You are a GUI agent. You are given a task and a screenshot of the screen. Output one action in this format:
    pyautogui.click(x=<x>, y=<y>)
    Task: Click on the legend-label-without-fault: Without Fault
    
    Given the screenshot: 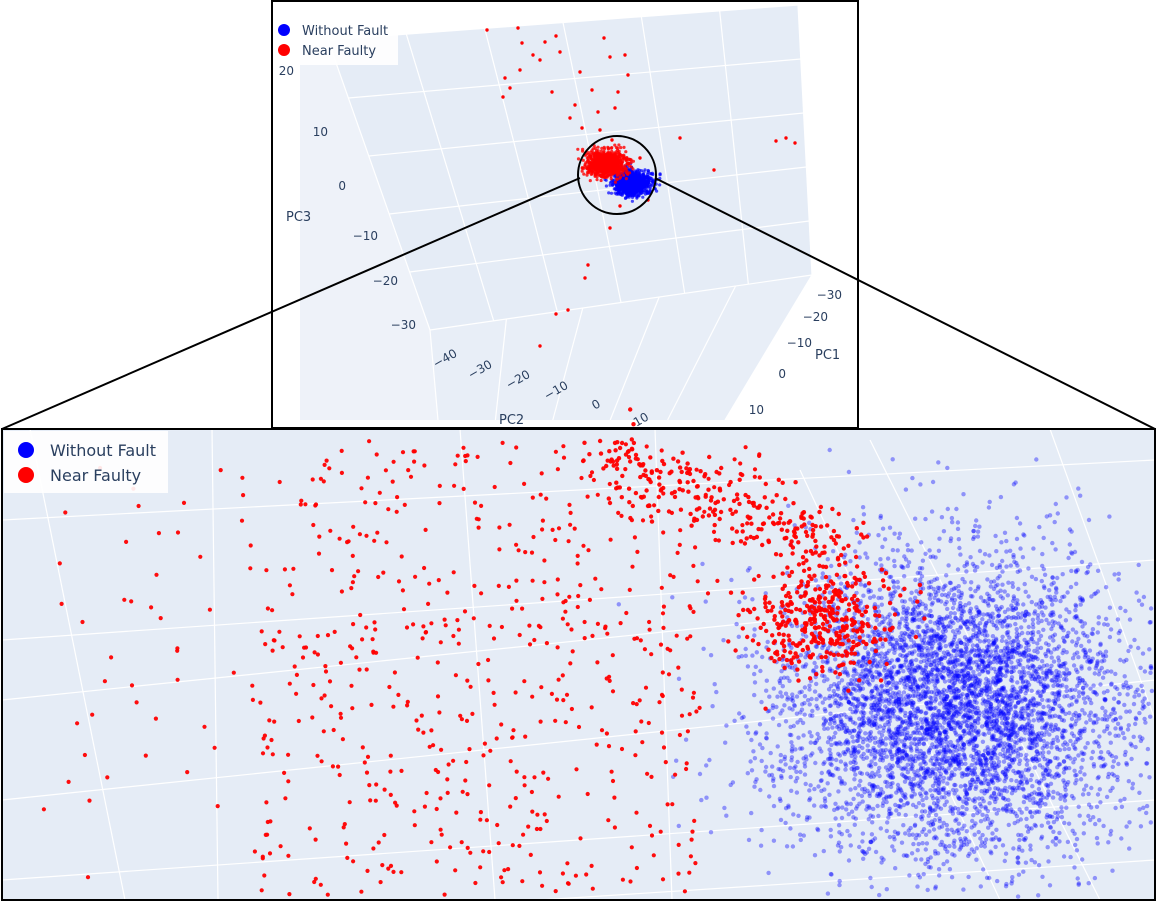 What is the action you would take?
    pyautogui.click(x=345, y=31)
    